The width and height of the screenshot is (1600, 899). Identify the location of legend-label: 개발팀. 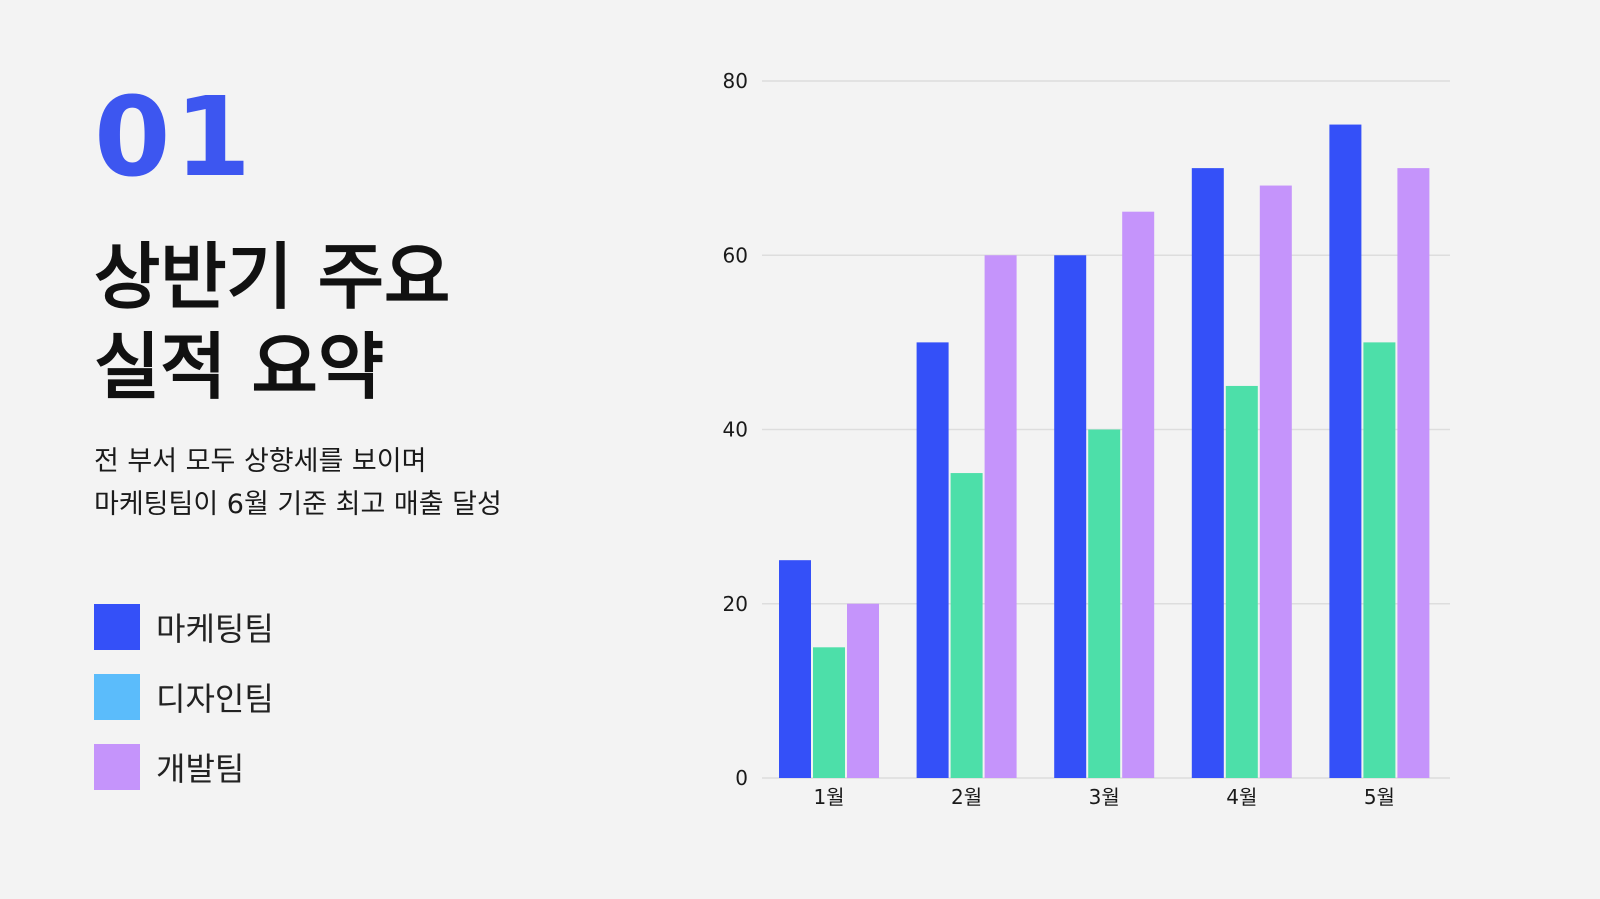
(200, 769).